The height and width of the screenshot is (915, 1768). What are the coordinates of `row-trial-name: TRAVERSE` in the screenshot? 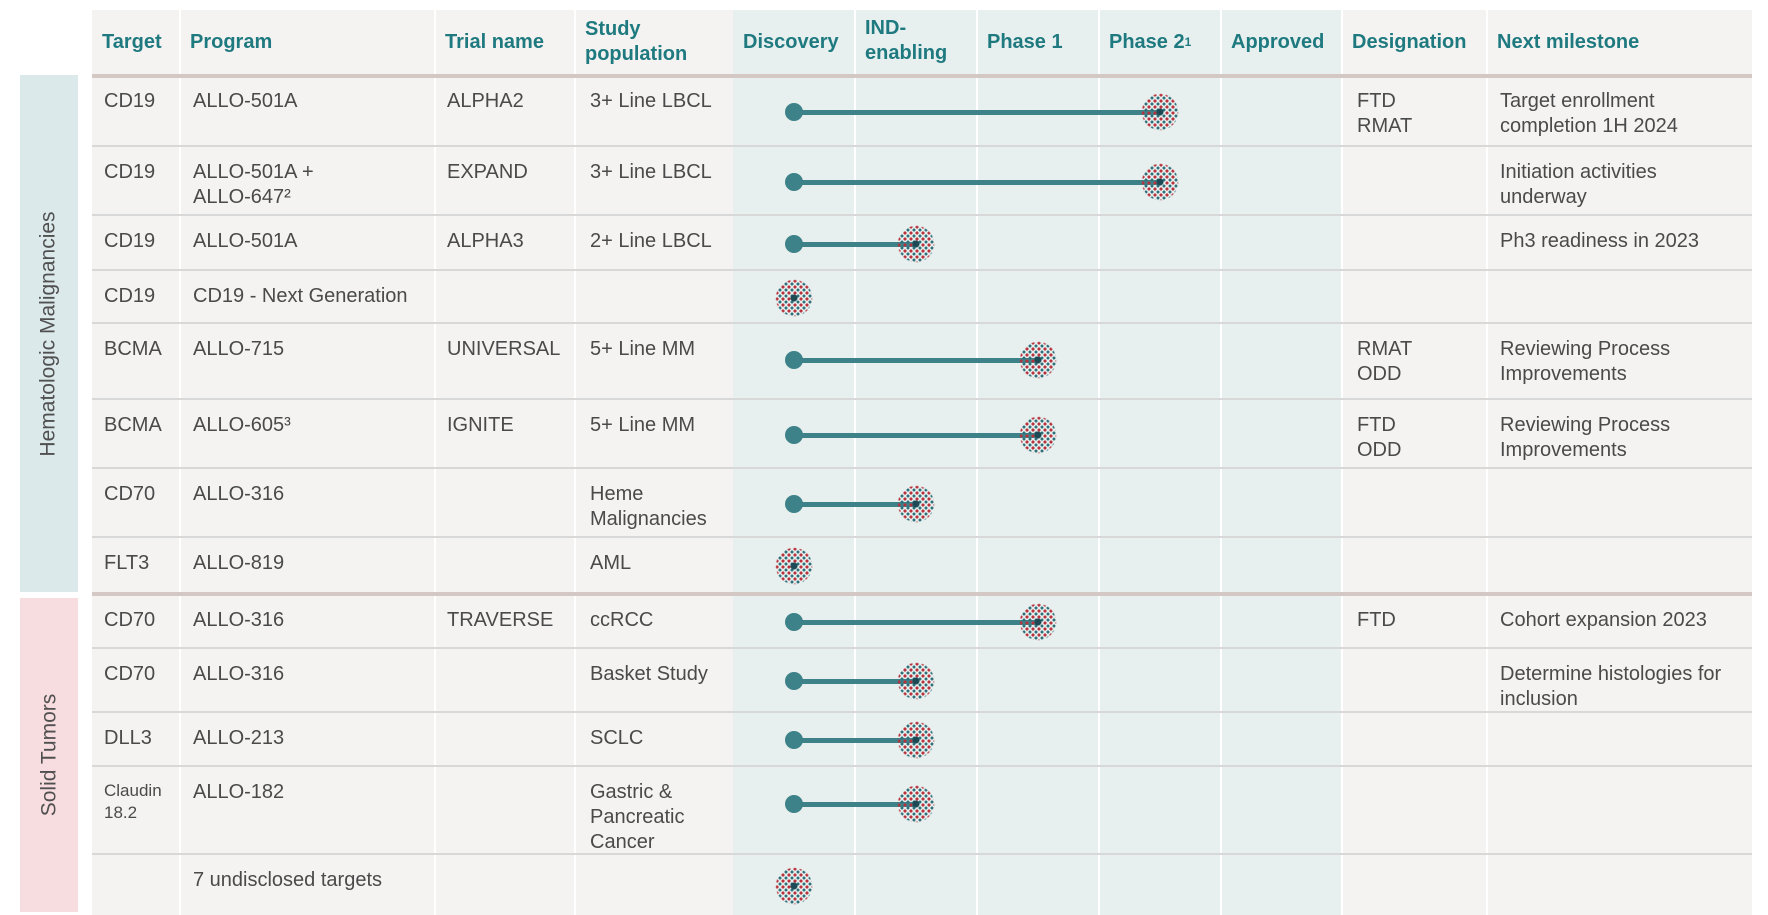 It's located at (500, 620).